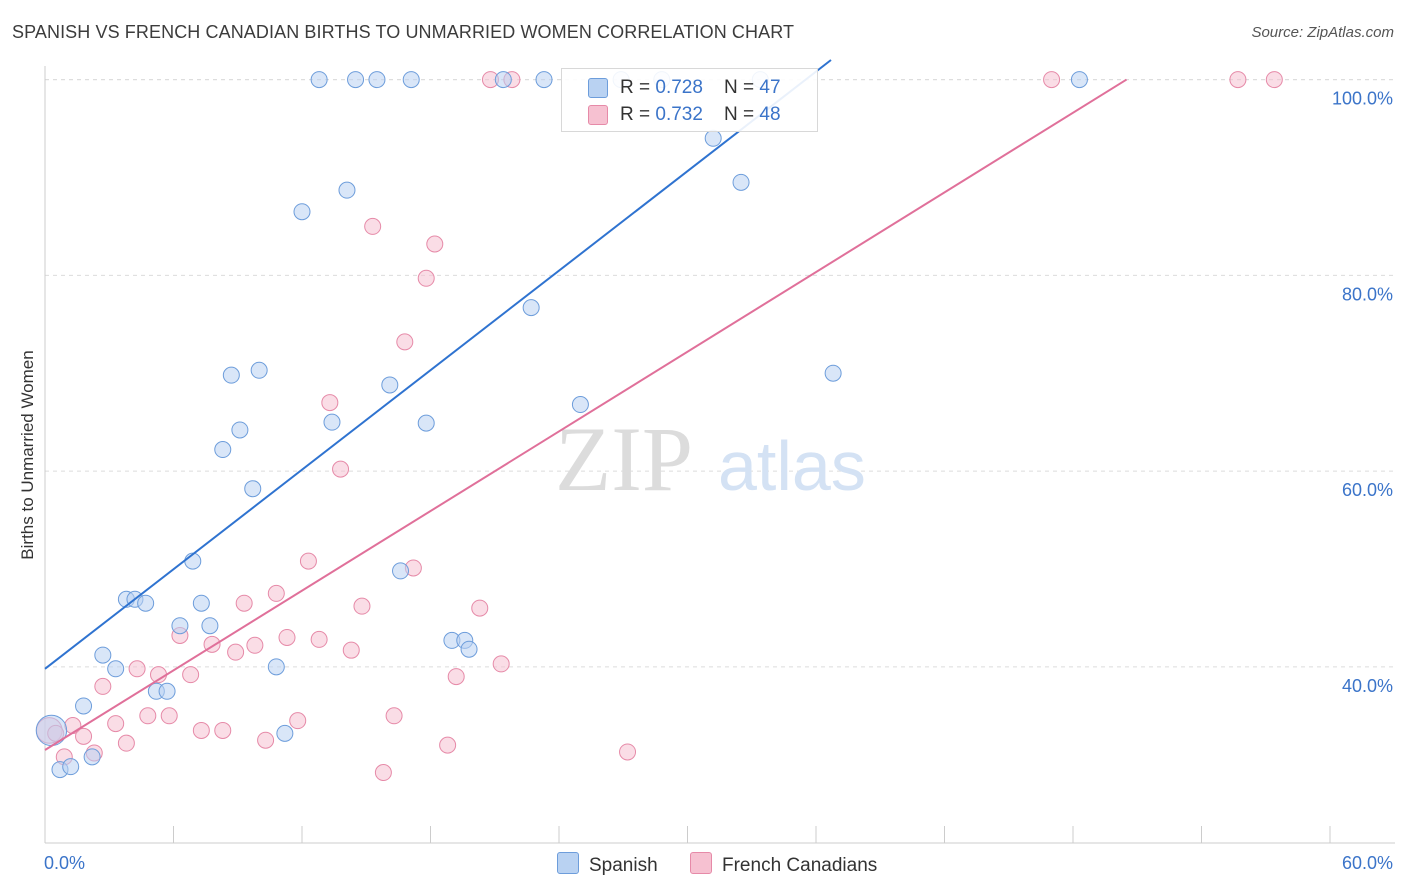 This screenshot has height=892, width=1406. What do you see at coordinates (624, 459) in the screenshot?
I see `watermark-zip: ZIP` at bounding box center [624, 459].